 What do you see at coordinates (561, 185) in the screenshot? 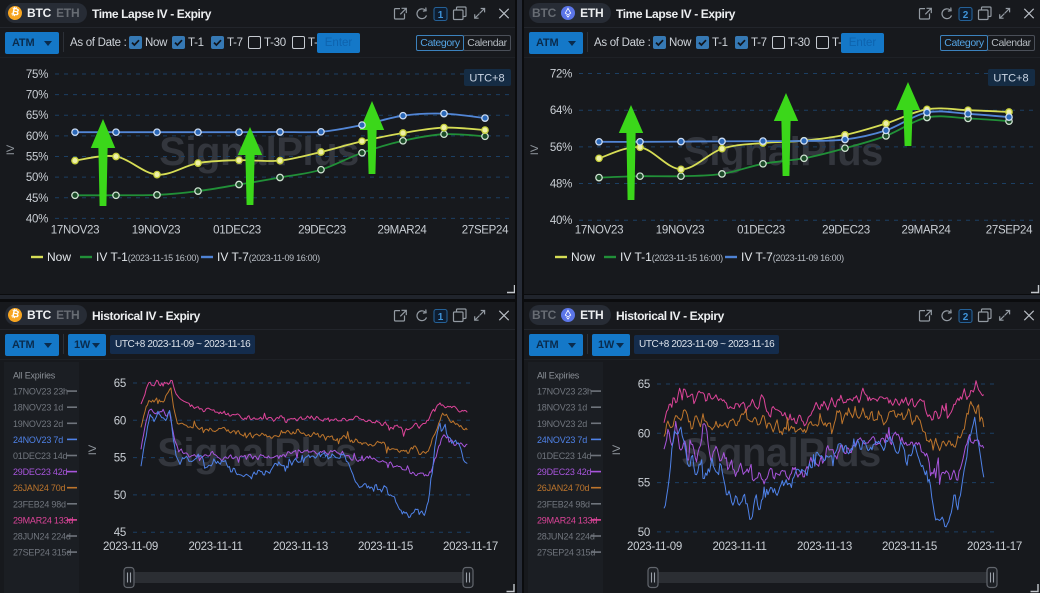
I see `svg-text: 48%` at bounding box center [561, 185].